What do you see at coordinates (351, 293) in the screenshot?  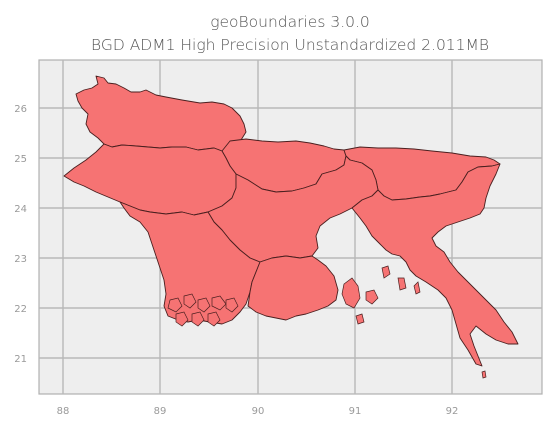 I see `island-bhola` at bounding box center [351, 293].